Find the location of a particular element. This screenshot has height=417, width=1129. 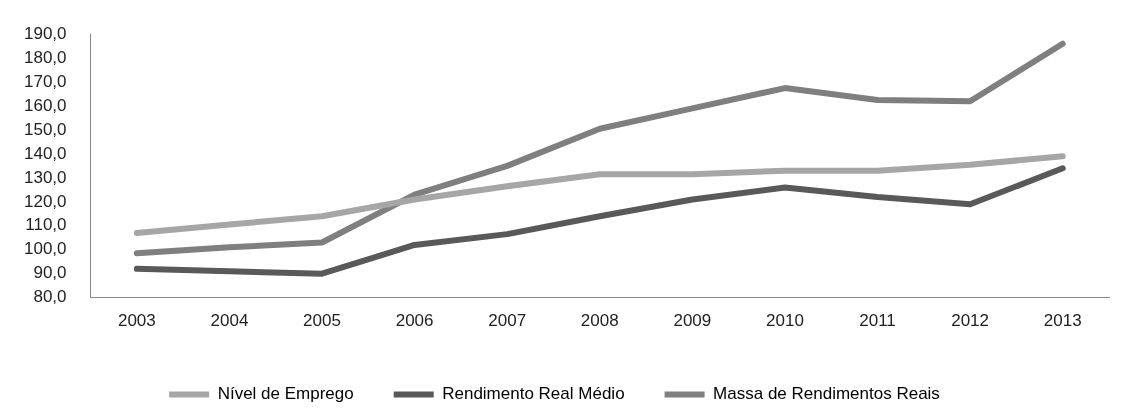

x-tick-label: 2011 is located at coordinates (877, 321).